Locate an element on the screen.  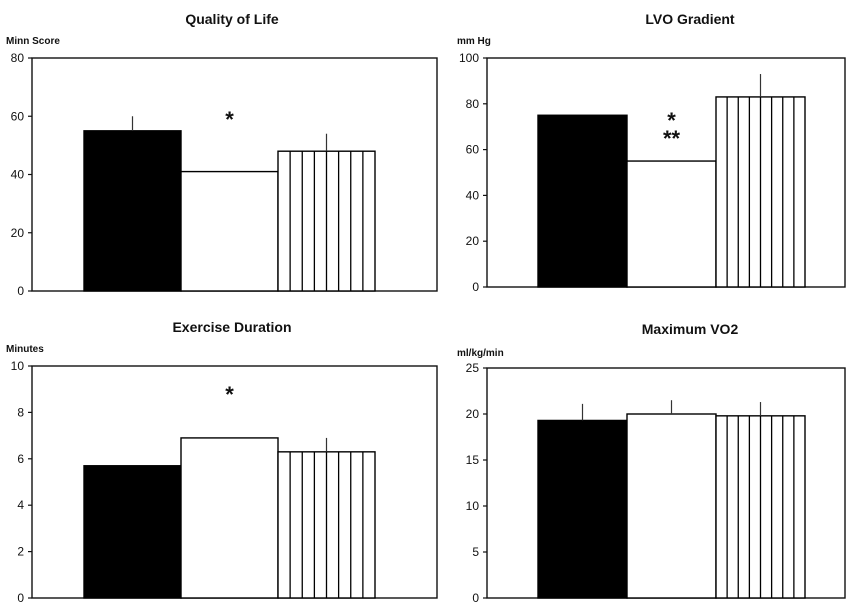
y-tick-label: 4 is located at coordinates (20, 505).